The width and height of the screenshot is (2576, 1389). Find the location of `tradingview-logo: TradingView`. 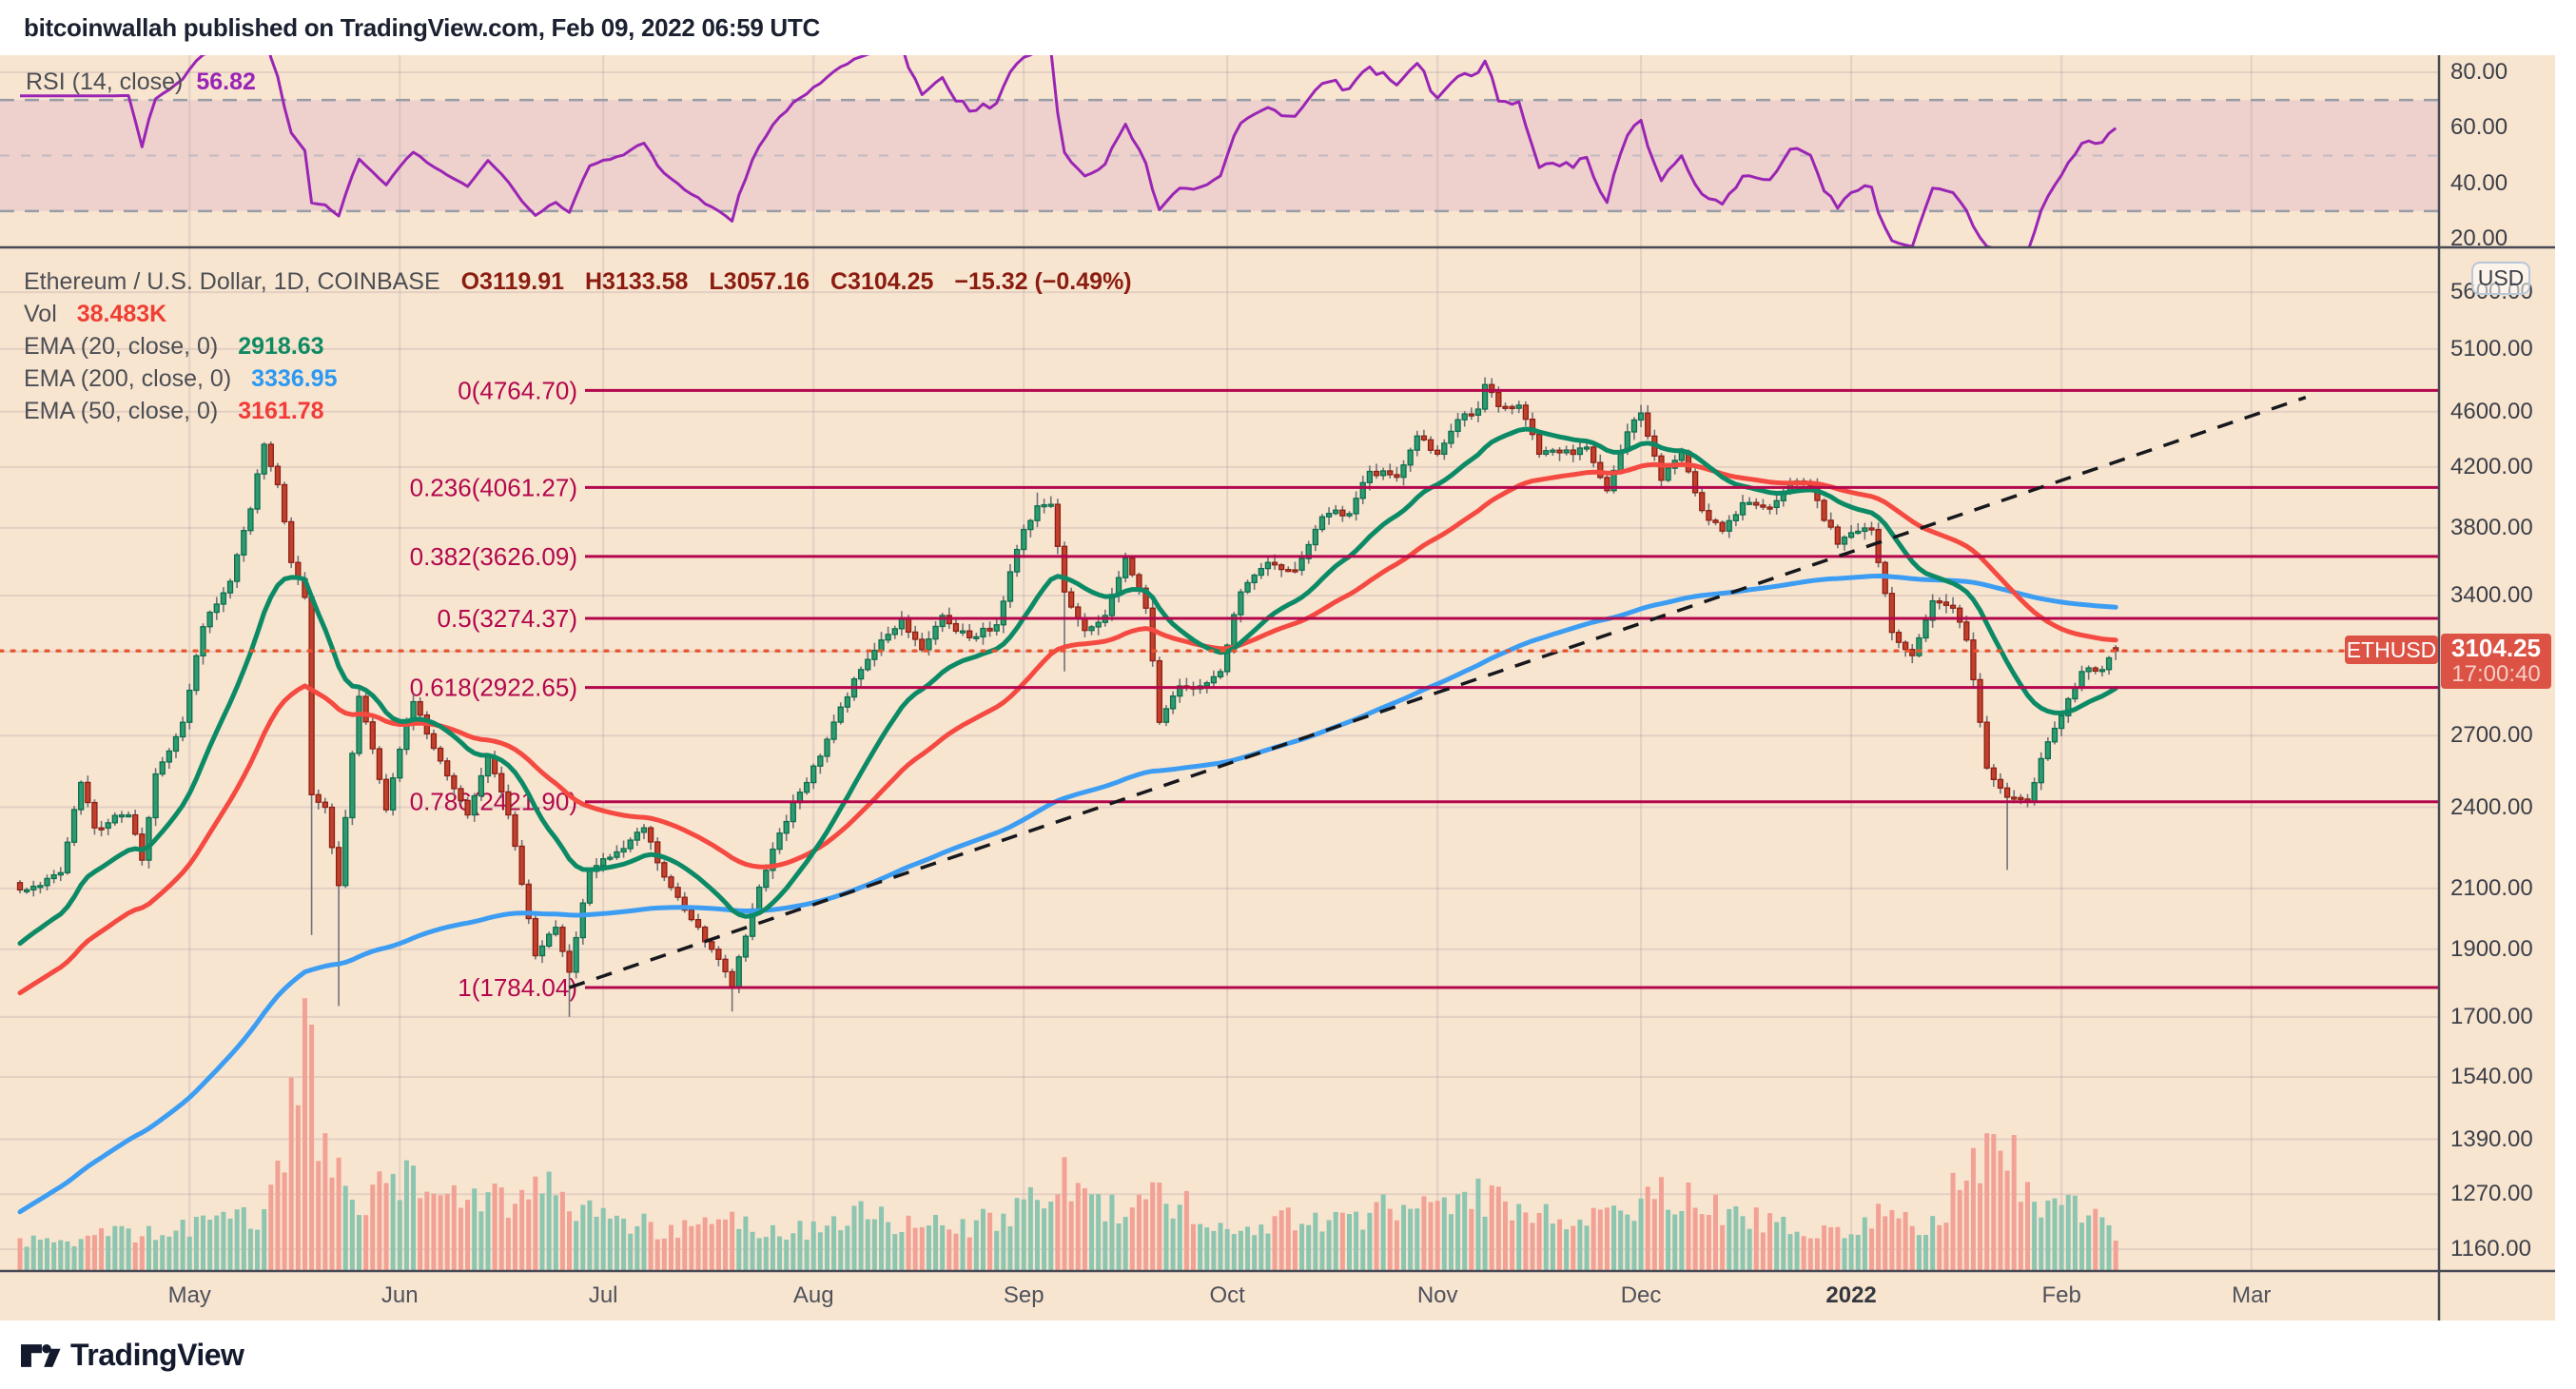

tradingview-logo: TradingView is located at coordinates (133, 1355).